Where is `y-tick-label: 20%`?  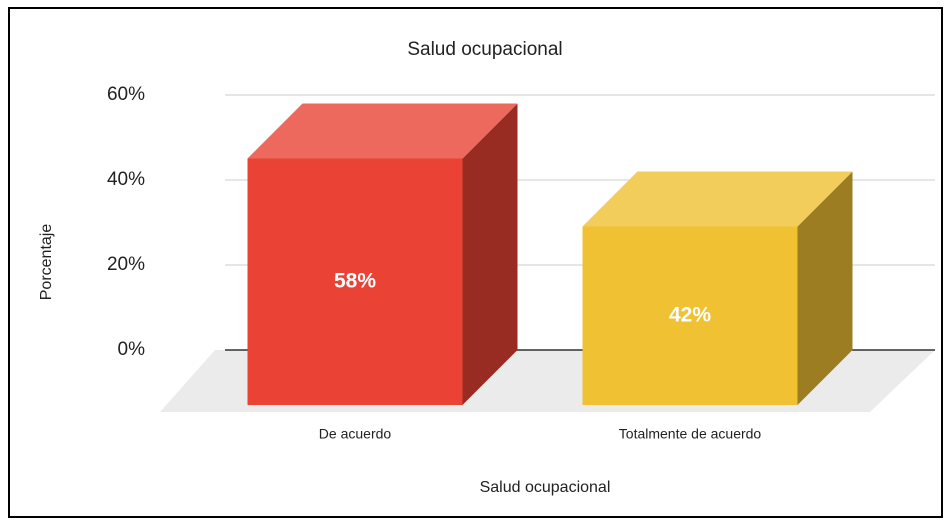 y-tick-label: 20% is located at coordinates (126, 264).